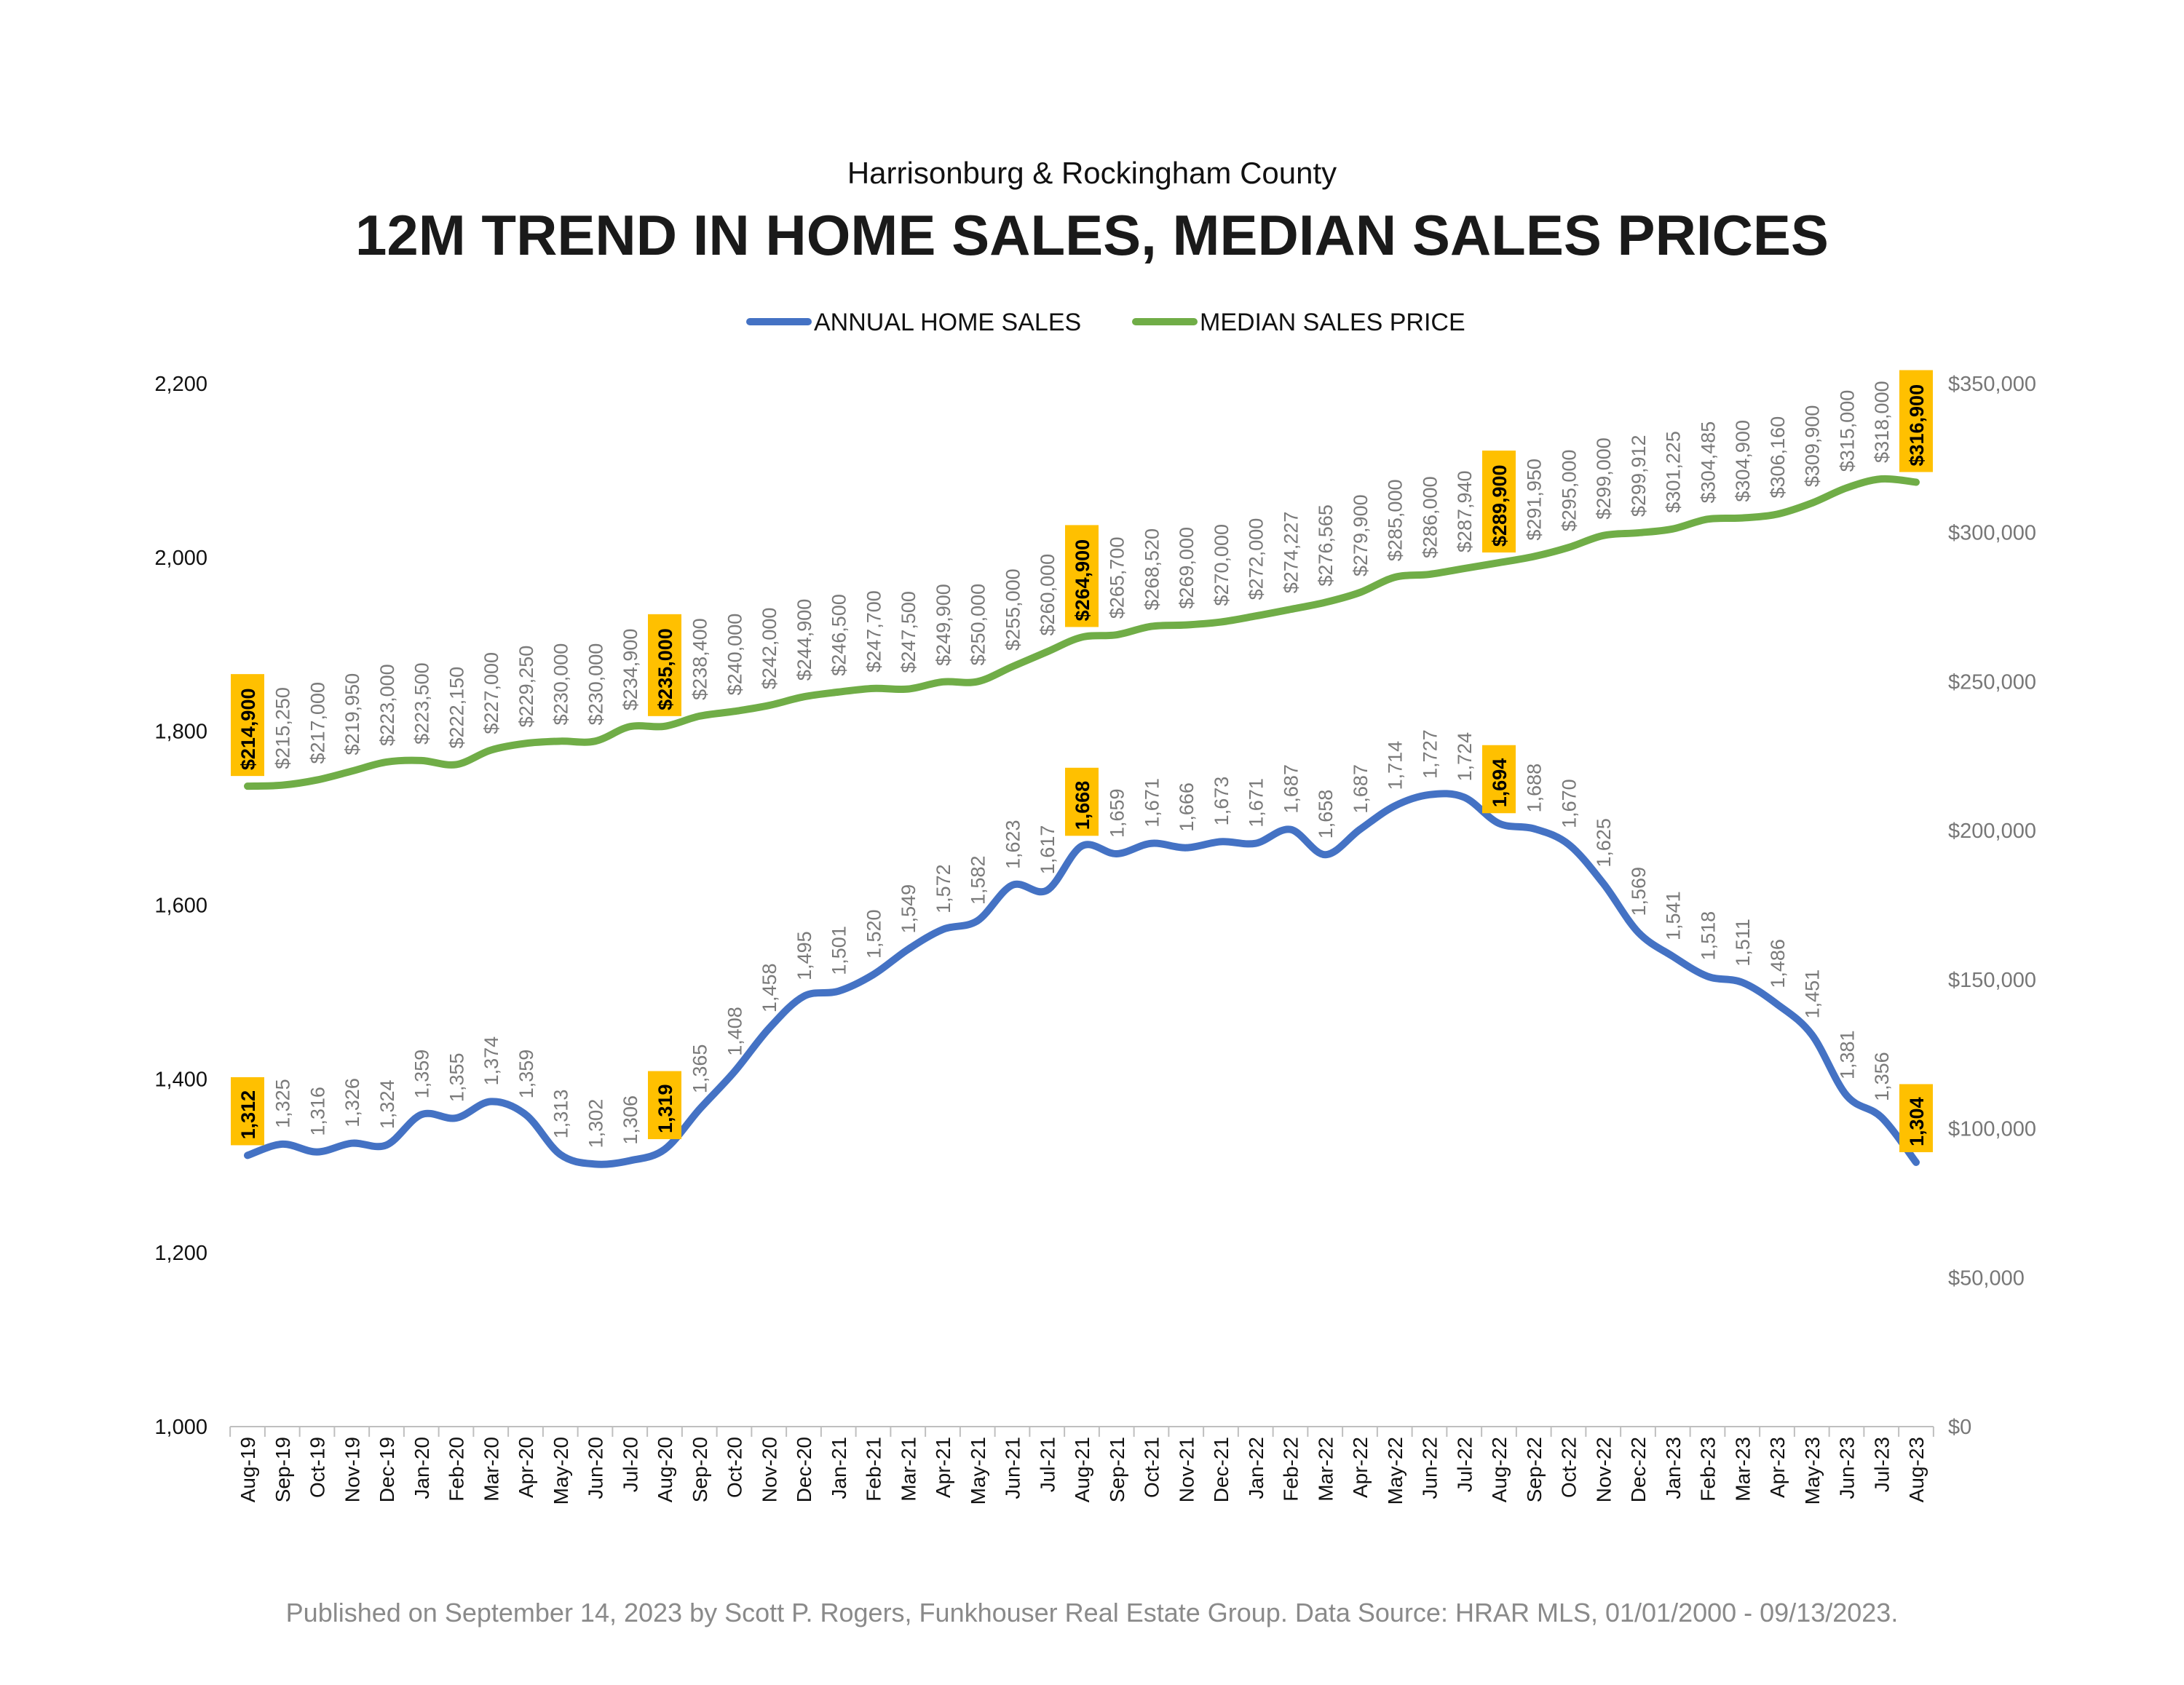 The width and height of the screenshot is (2184, 1685). What do you see at coordinates (1674, 472) in the screenshot?
I see `data-label-median-price: $301,225` at bounding box center [1674, 472].